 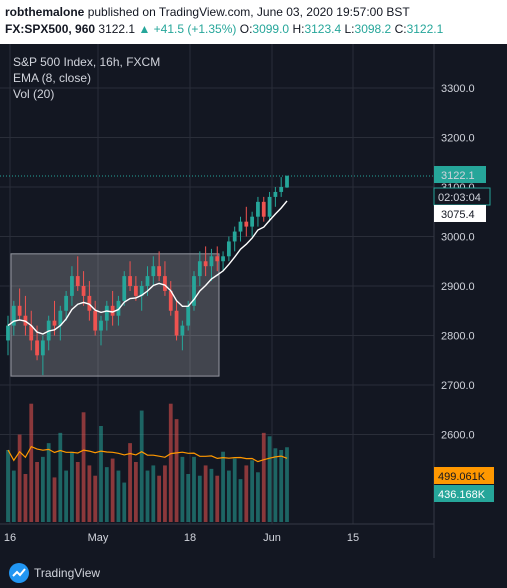 What do you see at coordinates (45, 12) in the screenshot?
I see `author-name: robthemalone` at bounding box center [45, 12].